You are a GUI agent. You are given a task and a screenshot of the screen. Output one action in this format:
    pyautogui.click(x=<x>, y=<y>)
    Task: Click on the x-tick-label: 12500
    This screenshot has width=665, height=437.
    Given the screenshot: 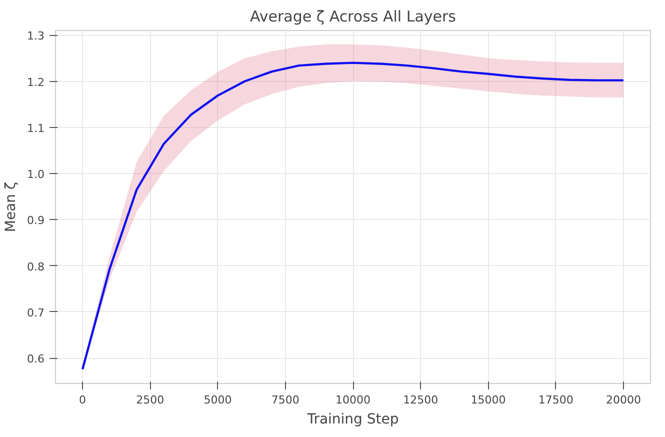 What is the action you would take?
    pyautogui.click(x=420, y=400)
    